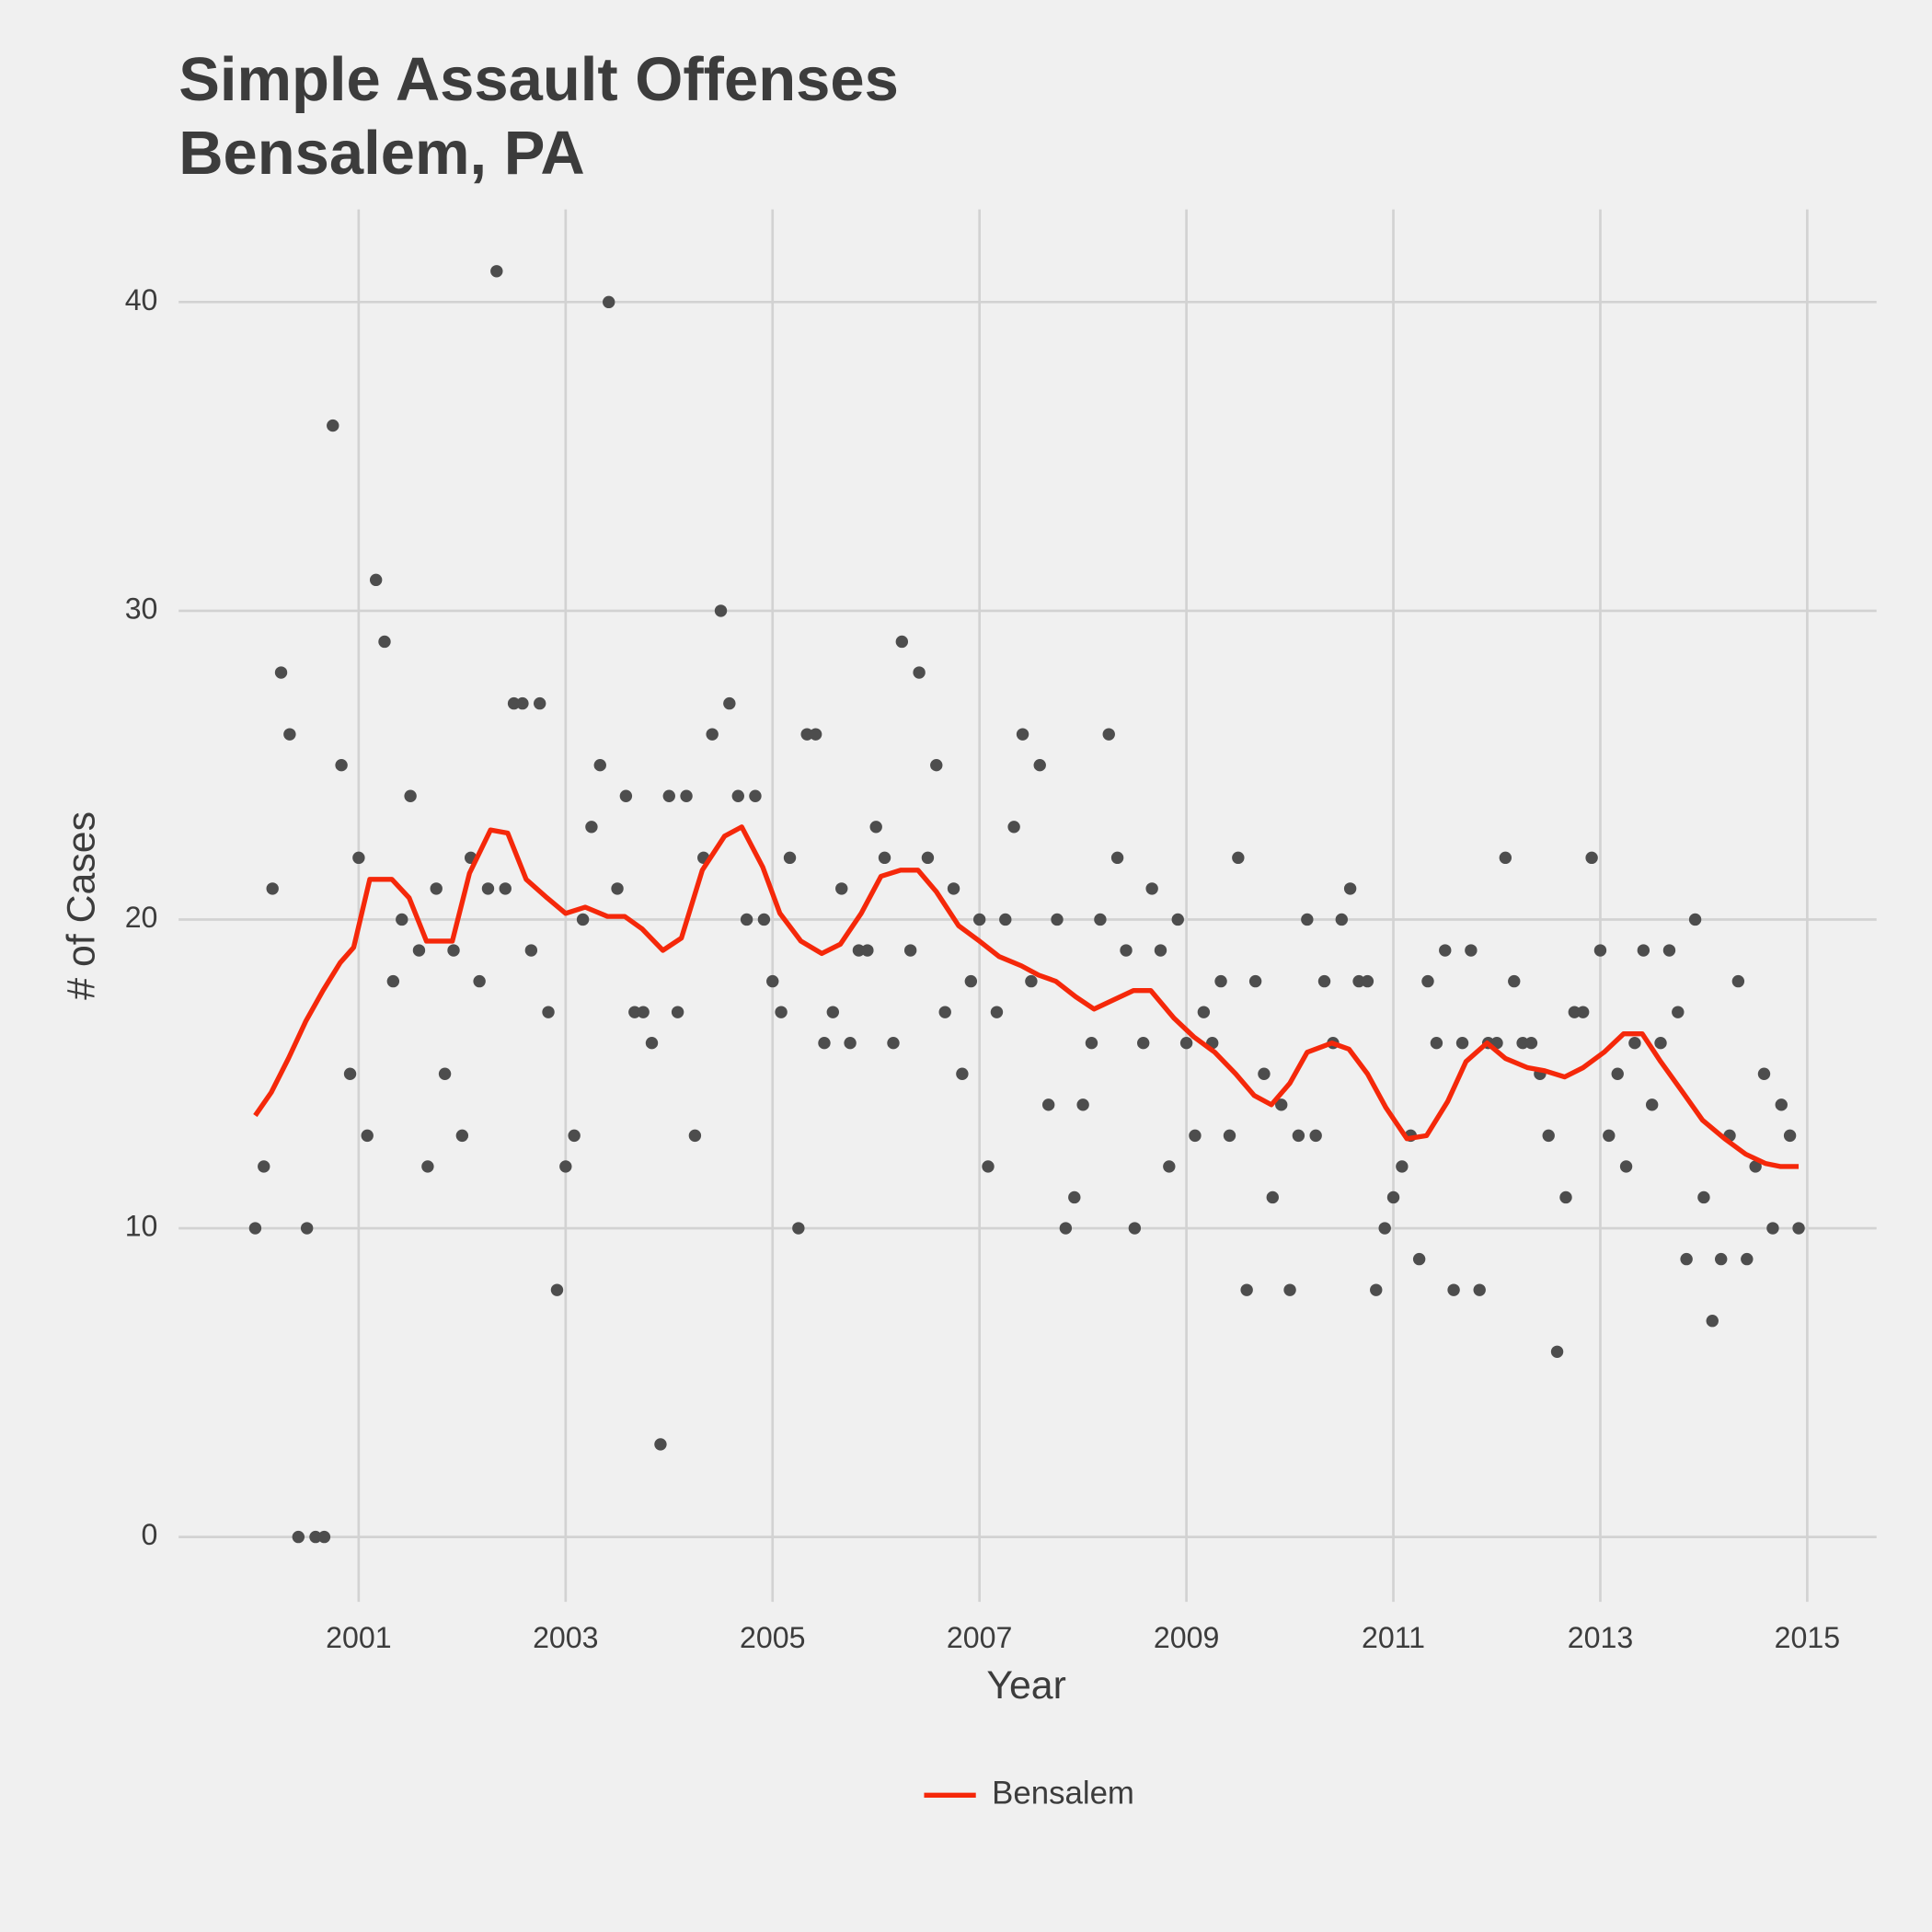 The height and width of the screenshot is (1932, 1932). I want to click on x-axis-title: Year, so click(1026, 1685).